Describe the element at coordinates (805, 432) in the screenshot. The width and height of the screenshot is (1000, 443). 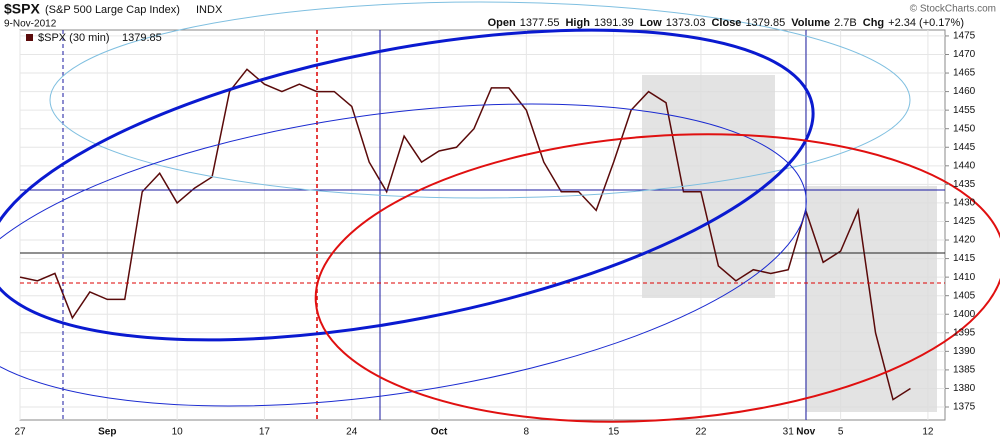
I see `x-tick-label: Nov` at that location.